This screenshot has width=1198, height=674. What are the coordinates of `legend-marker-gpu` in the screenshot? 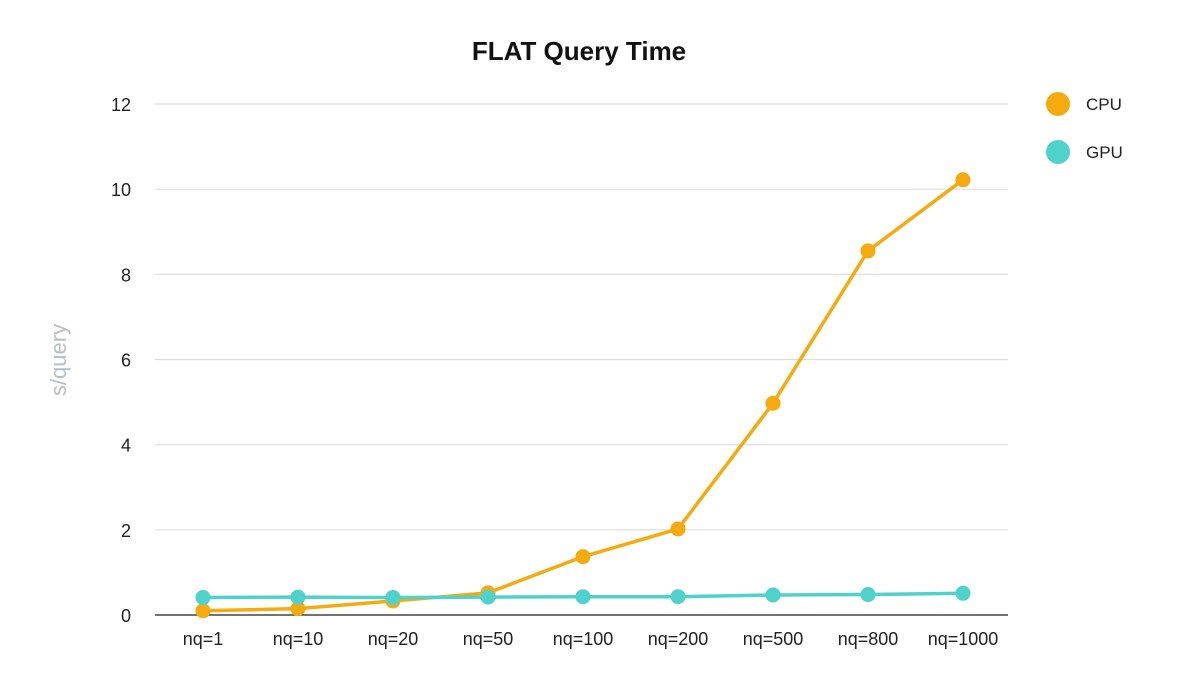 It's located at (1058, 152).